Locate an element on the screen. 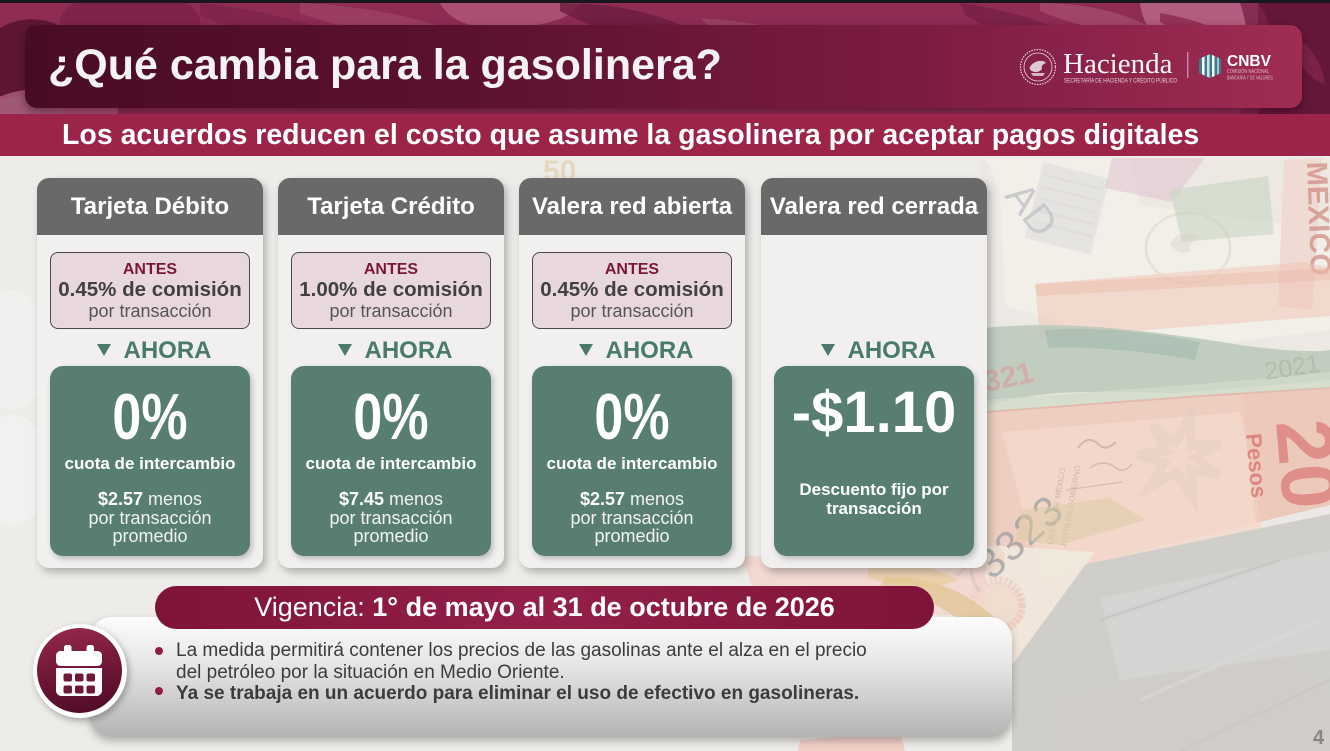  svg-text: BANCARIA Y DE VALORES is located at coordinates (1250, 79).